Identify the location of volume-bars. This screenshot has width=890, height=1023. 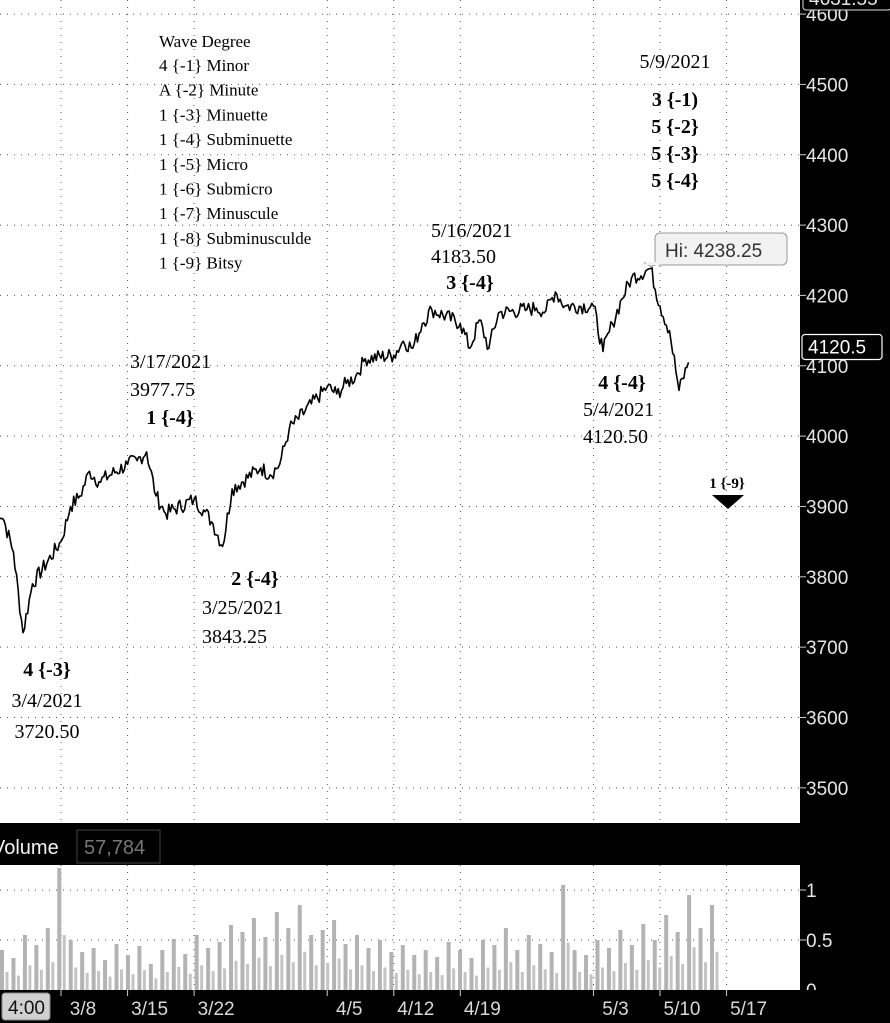
(359, 929).